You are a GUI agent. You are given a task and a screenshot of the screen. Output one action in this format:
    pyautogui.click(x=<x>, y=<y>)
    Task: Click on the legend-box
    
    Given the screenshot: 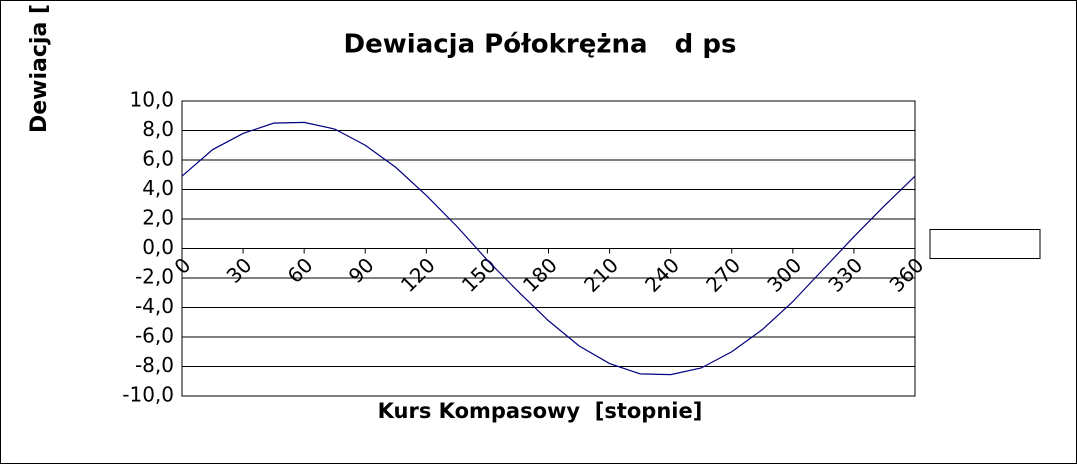 What is the action you would take?
    pyautogui.click(x=985, y=244)
    